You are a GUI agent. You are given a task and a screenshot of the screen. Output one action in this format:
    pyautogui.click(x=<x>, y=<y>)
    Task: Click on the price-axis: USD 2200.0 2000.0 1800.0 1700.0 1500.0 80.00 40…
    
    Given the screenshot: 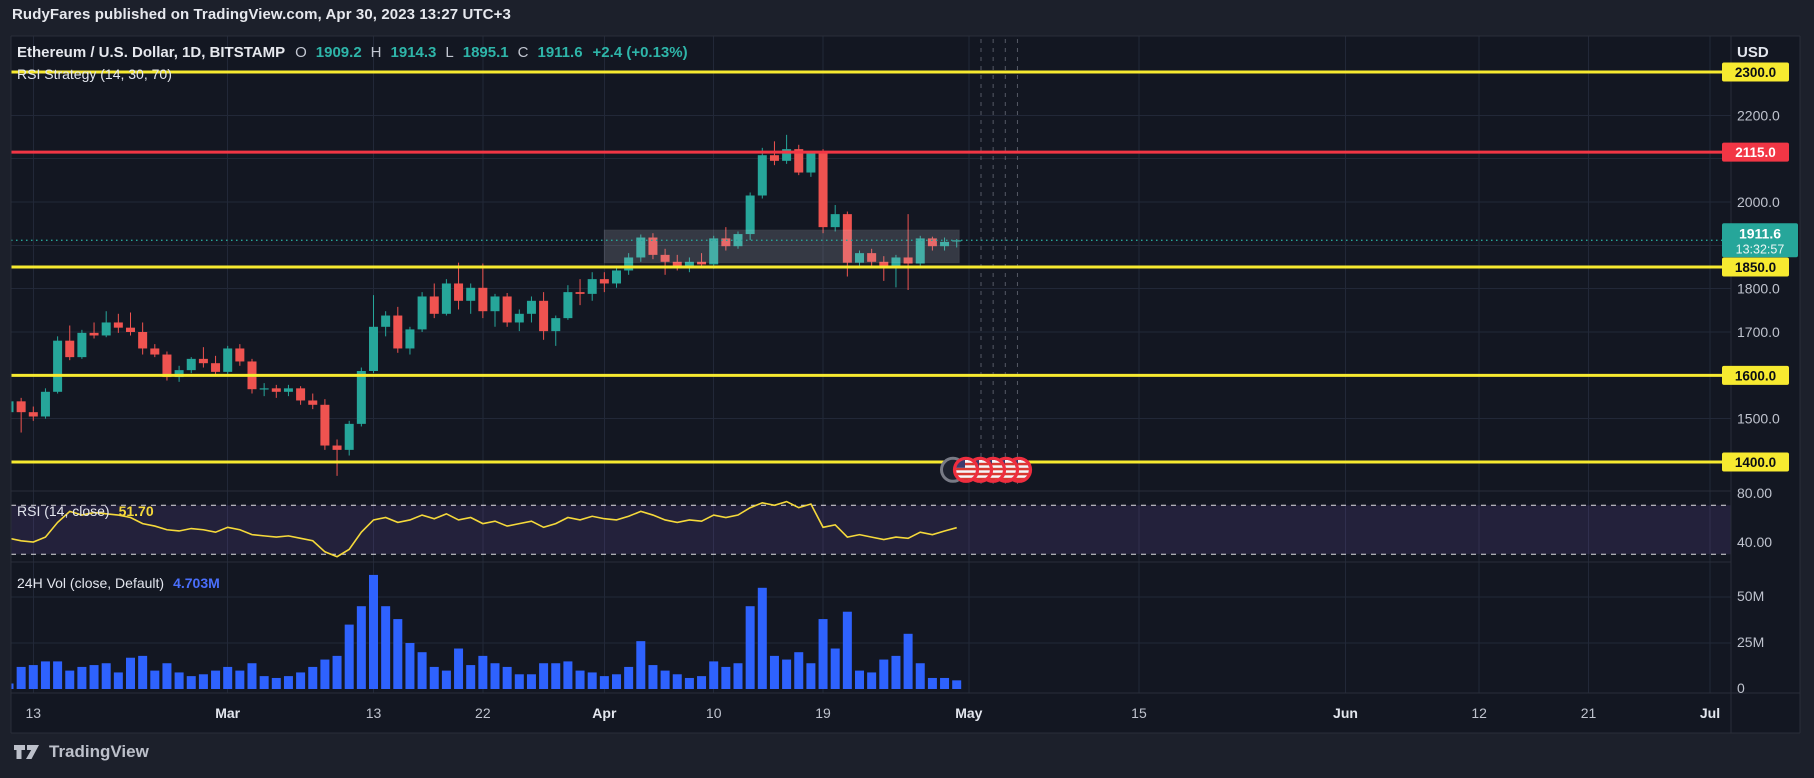 What is the action you would take?
    pyautogui.click(x=1760, y=370)
    